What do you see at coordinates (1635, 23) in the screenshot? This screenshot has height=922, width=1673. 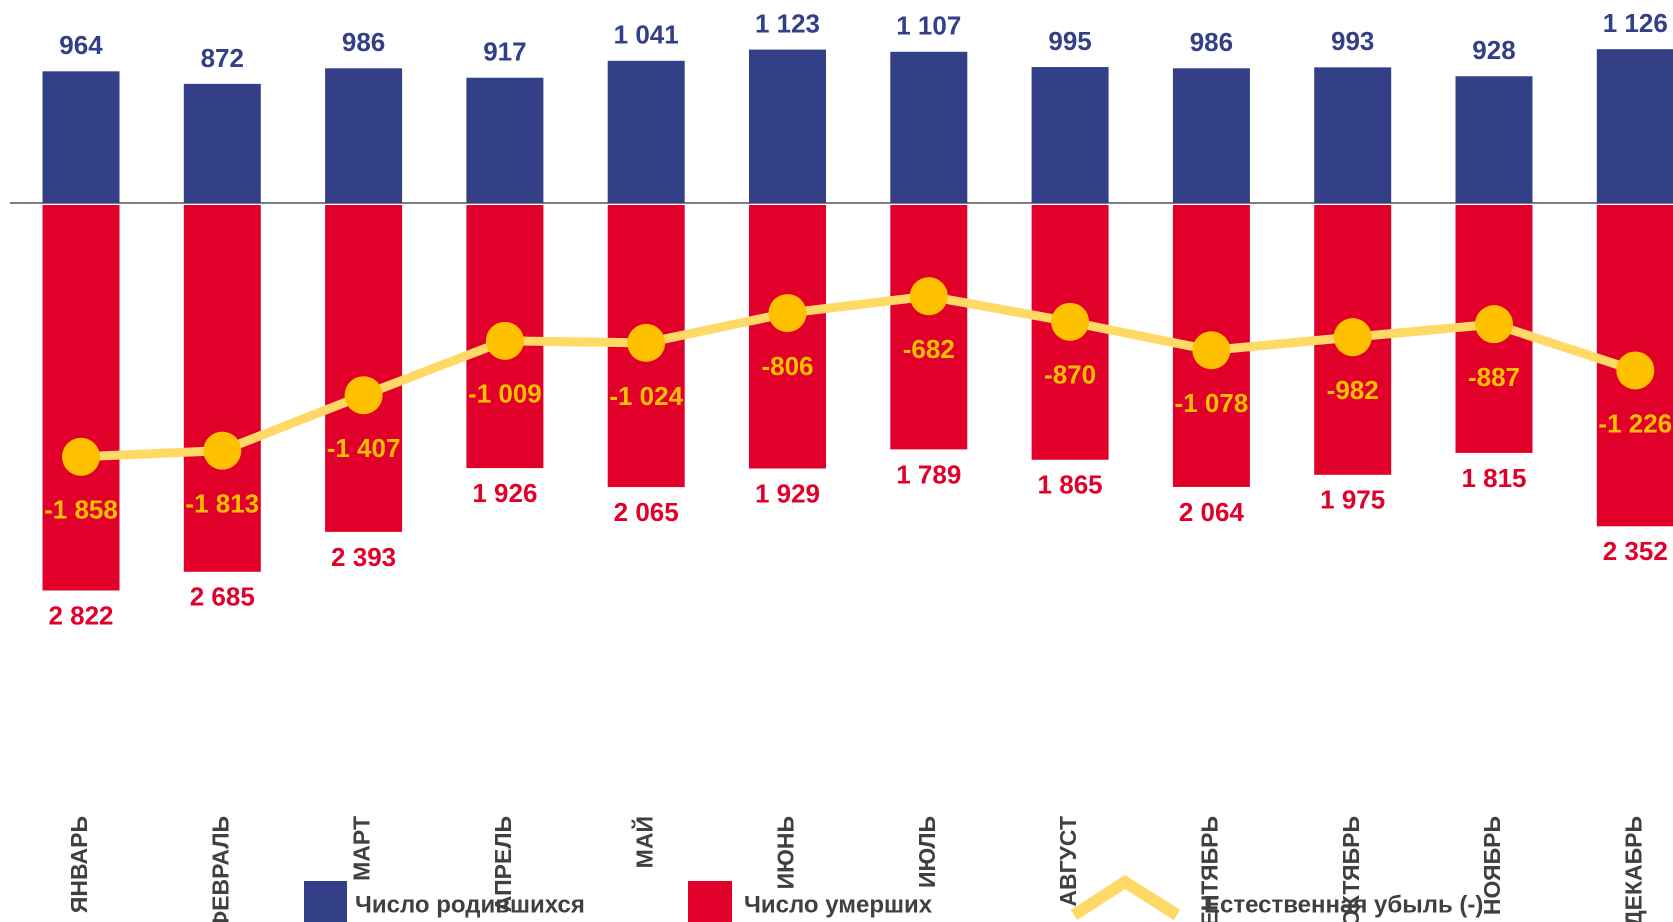 I see `birth-label: 1 126` at bounding box center [1635, 23].